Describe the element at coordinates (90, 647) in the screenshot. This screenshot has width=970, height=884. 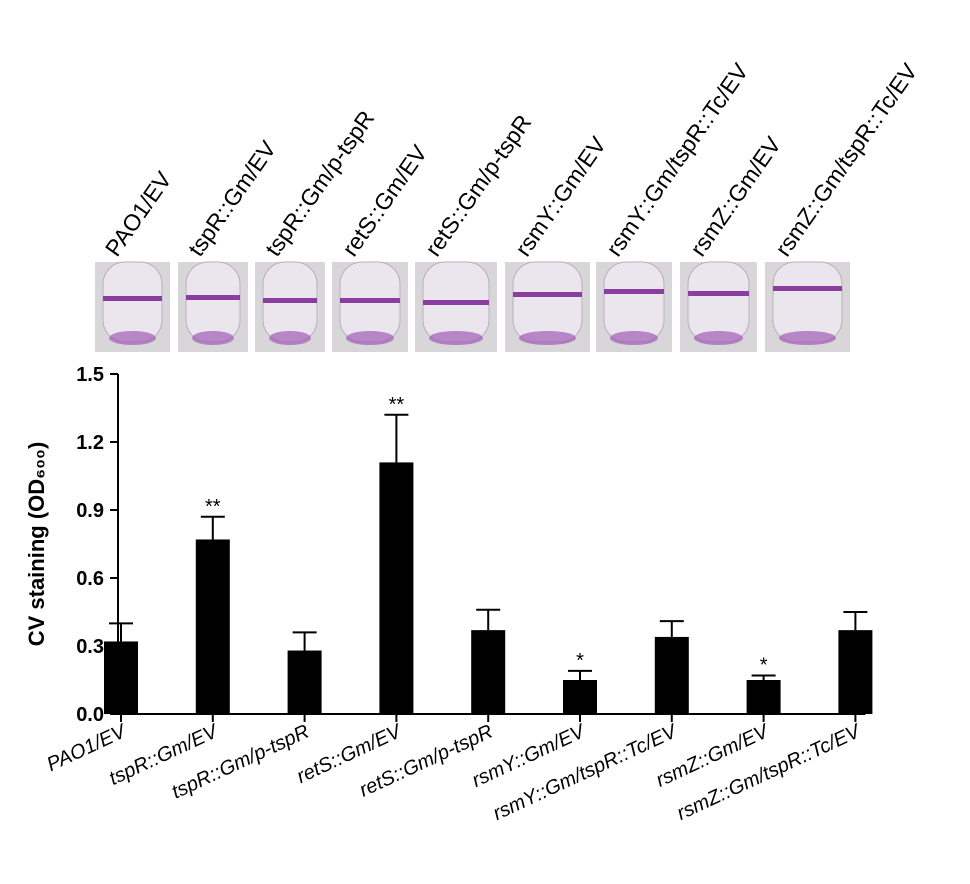
I see `y-tick-label: 0.3` at that location.